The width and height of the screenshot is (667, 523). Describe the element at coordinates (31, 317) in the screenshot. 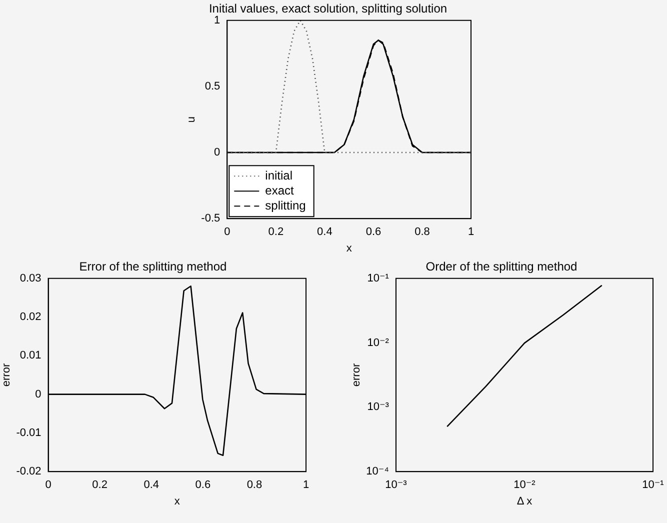

I see `y-tick-label: 0.02` at that location.